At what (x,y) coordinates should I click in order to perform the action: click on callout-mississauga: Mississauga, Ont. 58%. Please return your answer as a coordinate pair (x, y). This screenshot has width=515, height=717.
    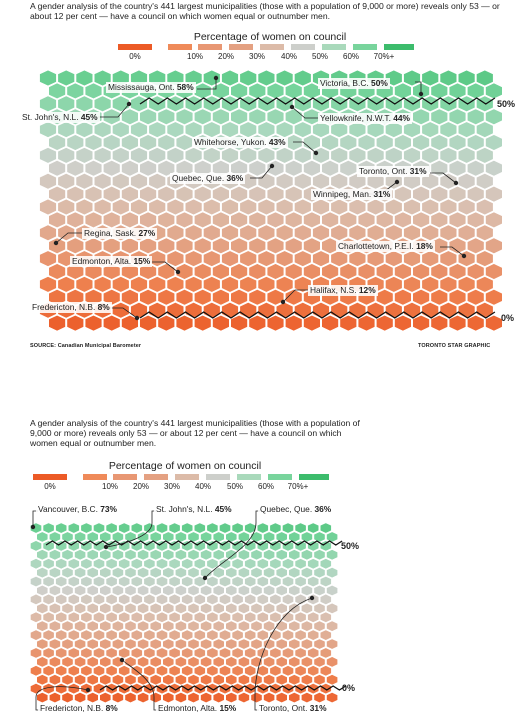
    Looking at the image, I should click on (151, 87).